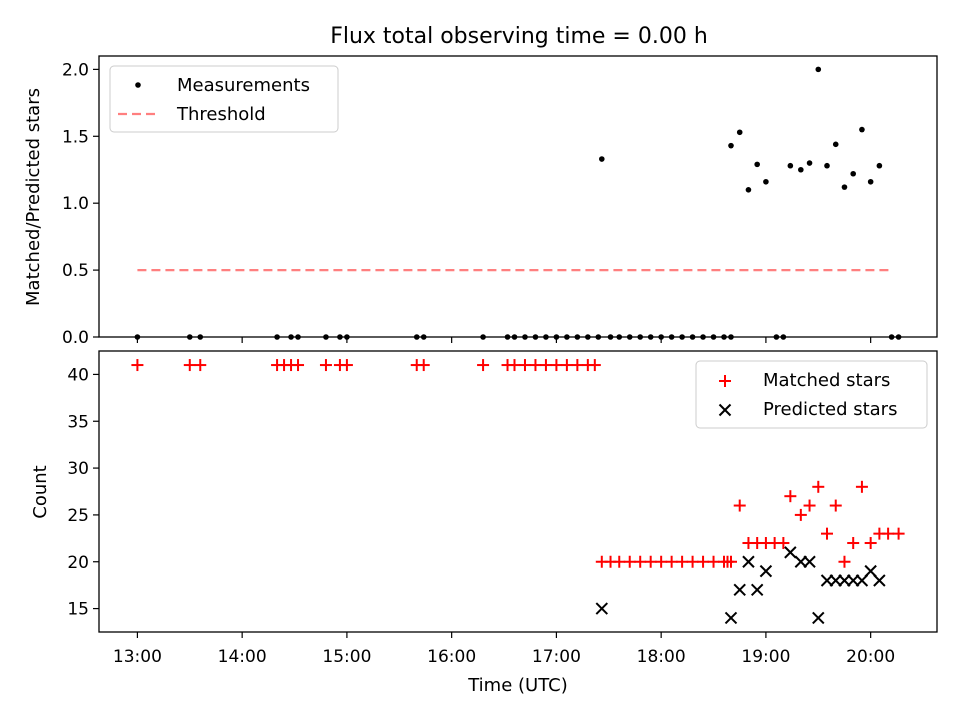 This screenshot has width=960, height=720. I want to click on bottom-x-tick-label: 20:00, so click(870, 657).